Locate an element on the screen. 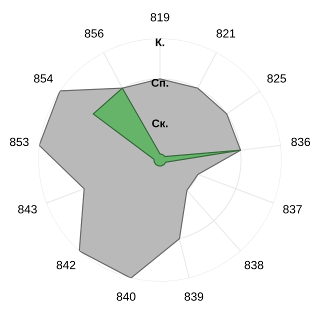  spoke-label: 840 is located at coordinates (126, 296).